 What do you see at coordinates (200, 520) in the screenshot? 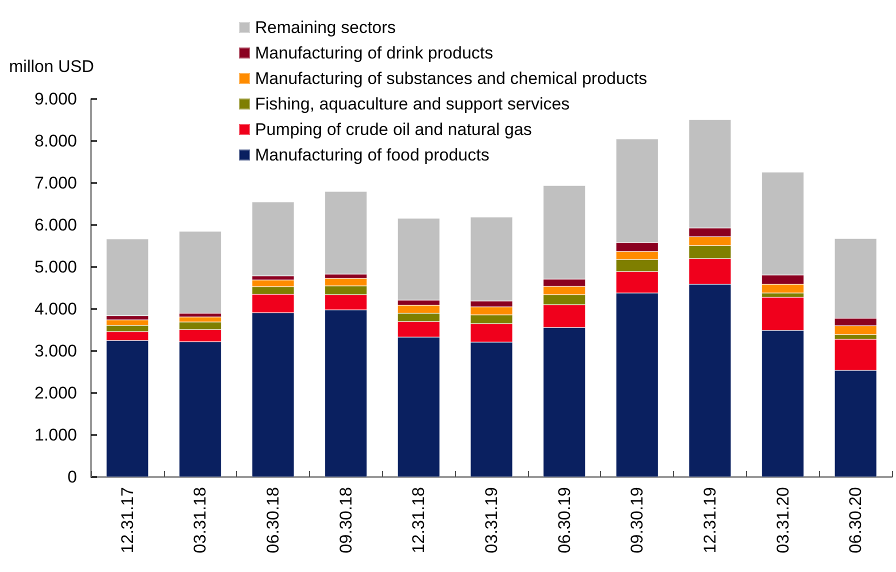
I see `x-tick-label: 03.31.18` at bounding box center [200, 520].